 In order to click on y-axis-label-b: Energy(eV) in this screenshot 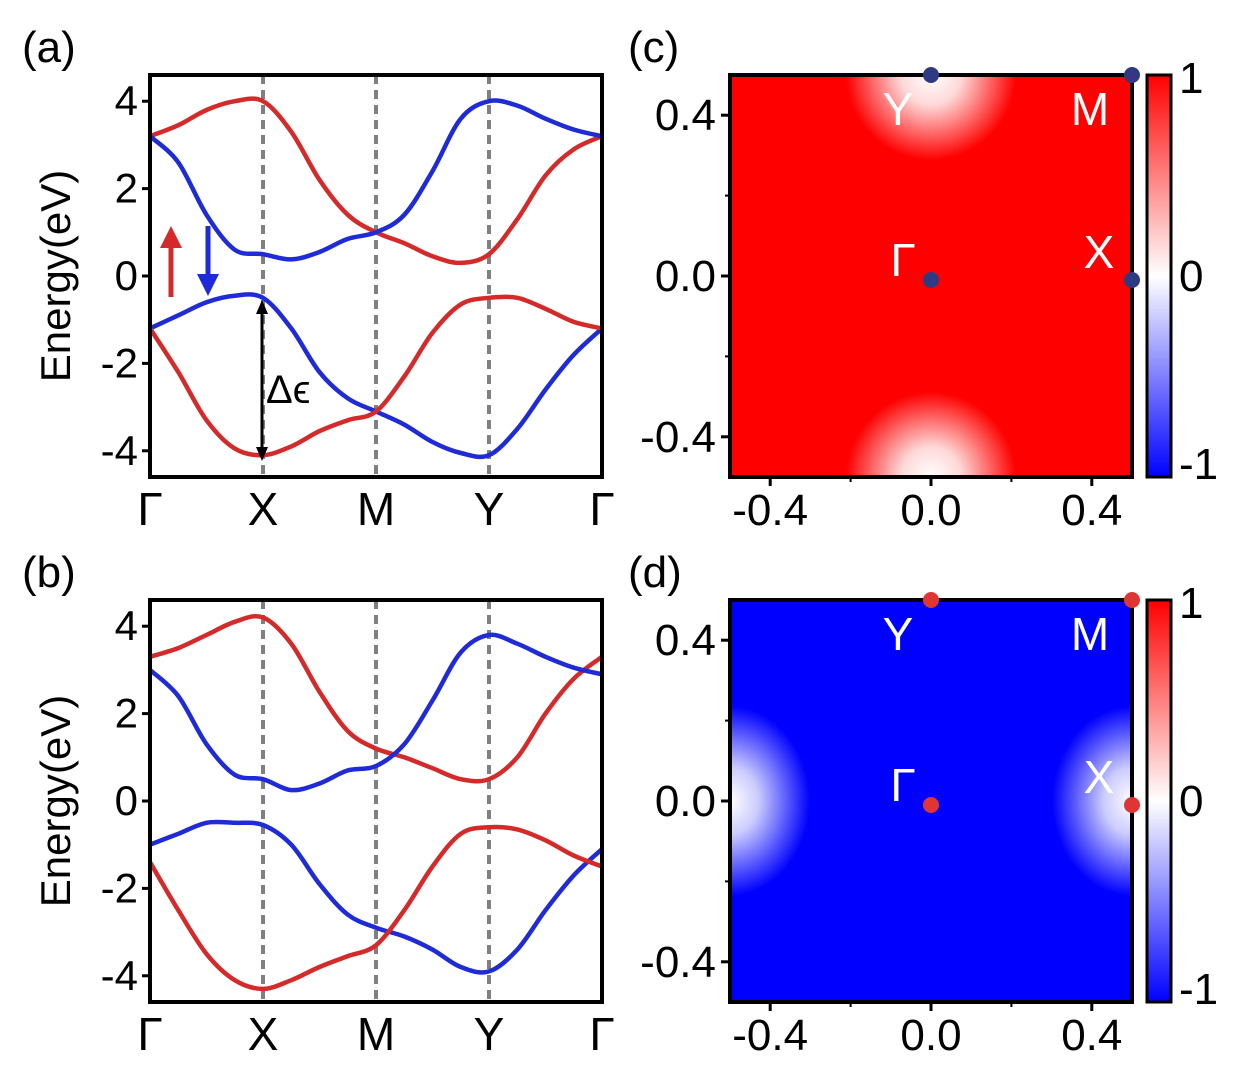, I will do `click(55, 801)`.